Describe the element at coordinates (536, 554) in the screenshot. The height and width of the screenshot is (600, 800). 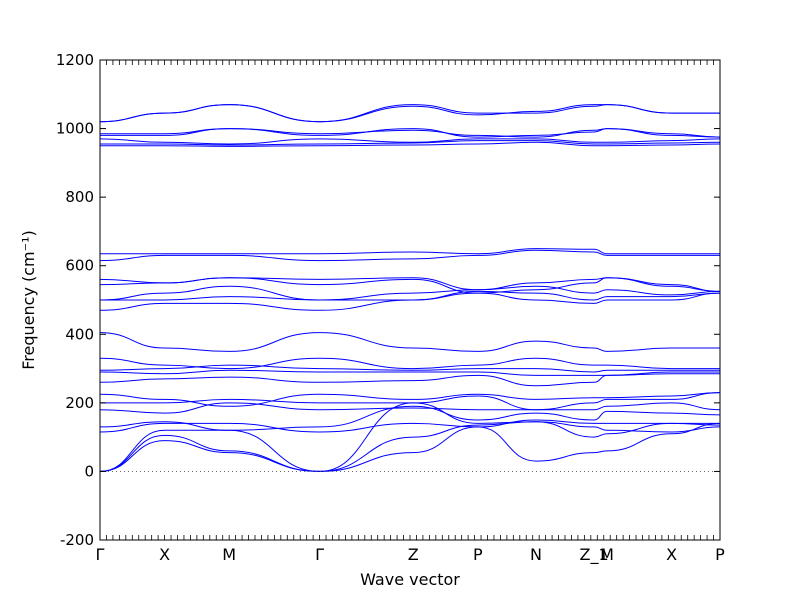
I see `x-tick-label: N` at that location.